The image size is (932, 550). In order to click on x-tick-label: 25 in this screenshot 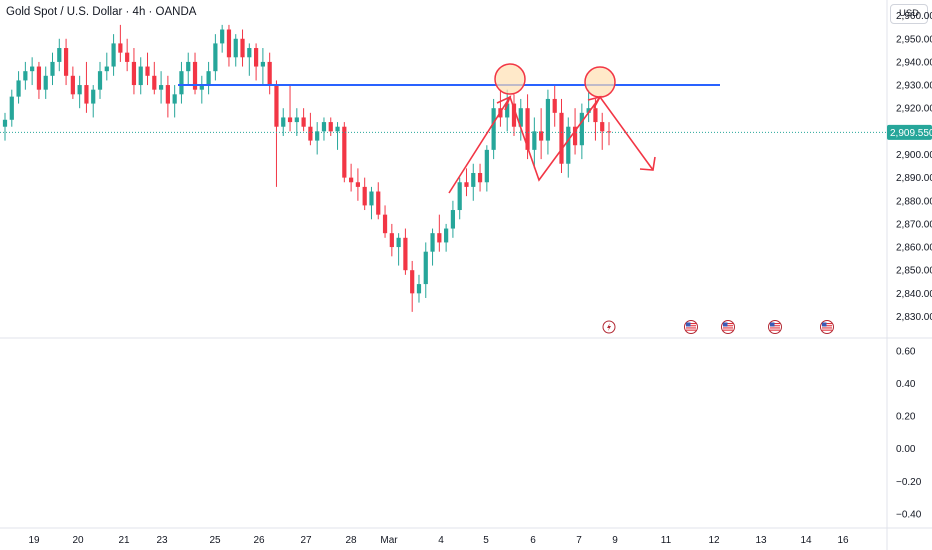, I will do `click(215, 540)`.